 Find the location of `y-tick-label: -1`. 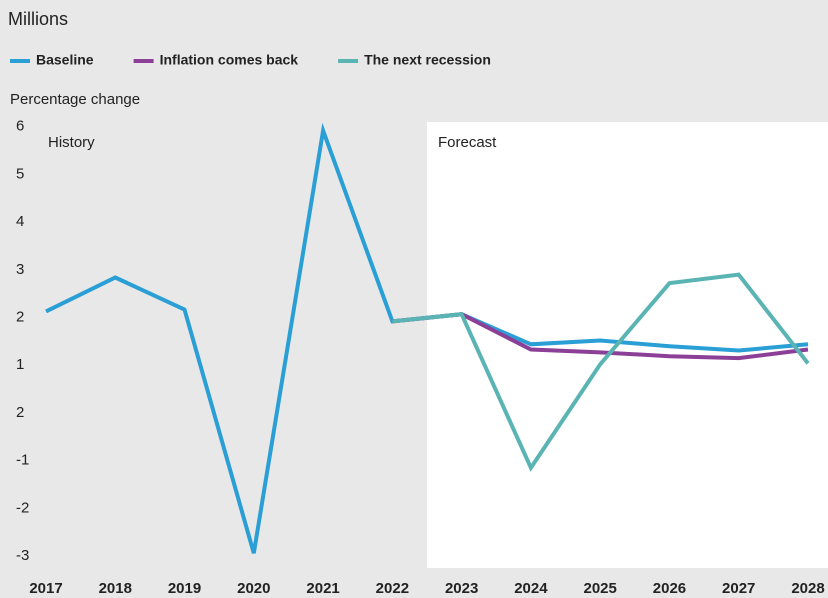

y-tick-label: -1 is located at coordinates (22, 460).